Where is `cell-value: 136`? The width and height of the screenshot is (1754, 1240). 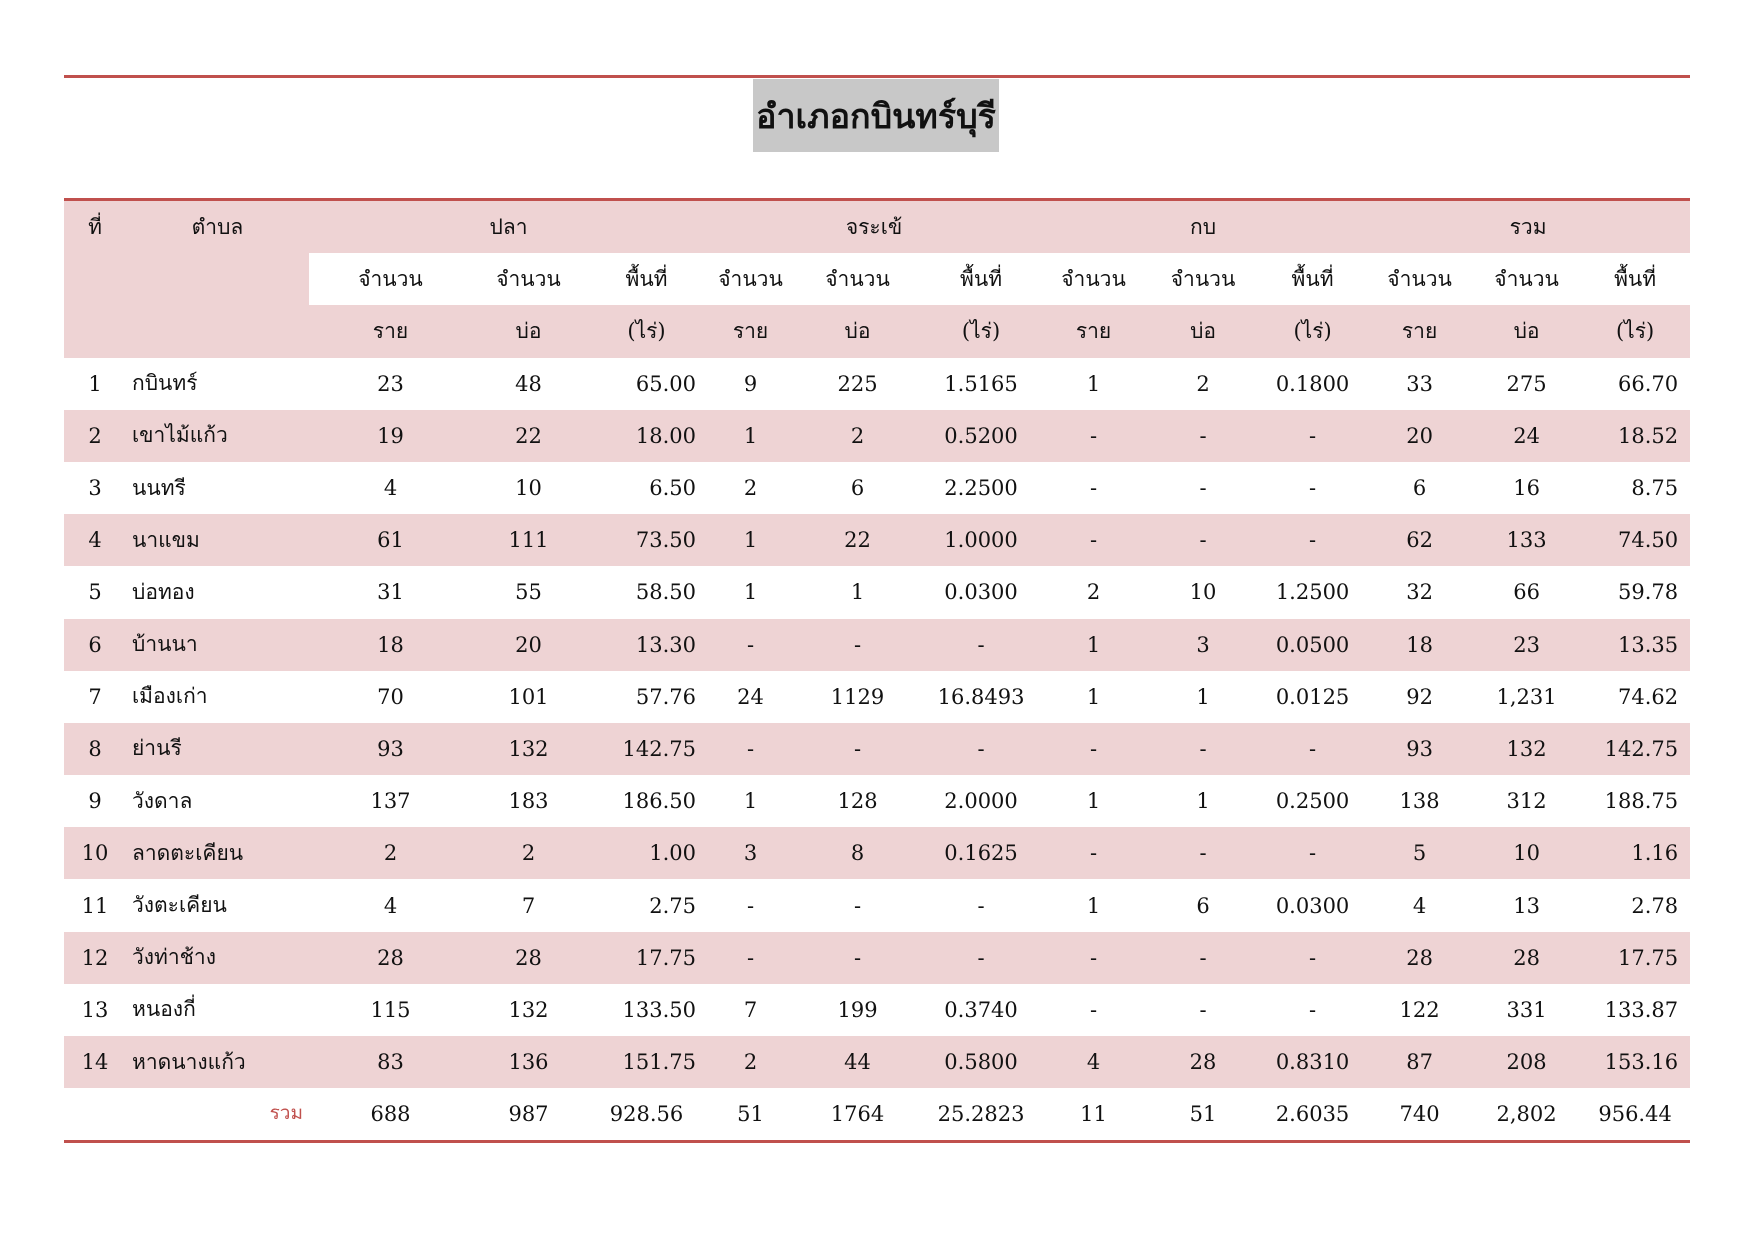
cell-value: 136 is located at coordinates (528, 1062).